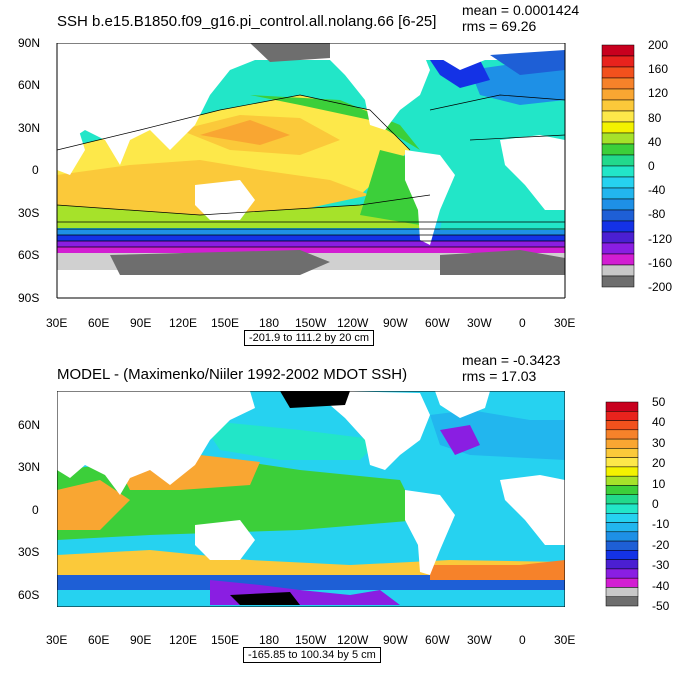 The image size is (700, 700). Describe the element at coordinates (225, 323) in the screenshot. I see `panel1-xtick: 150E` at that location.